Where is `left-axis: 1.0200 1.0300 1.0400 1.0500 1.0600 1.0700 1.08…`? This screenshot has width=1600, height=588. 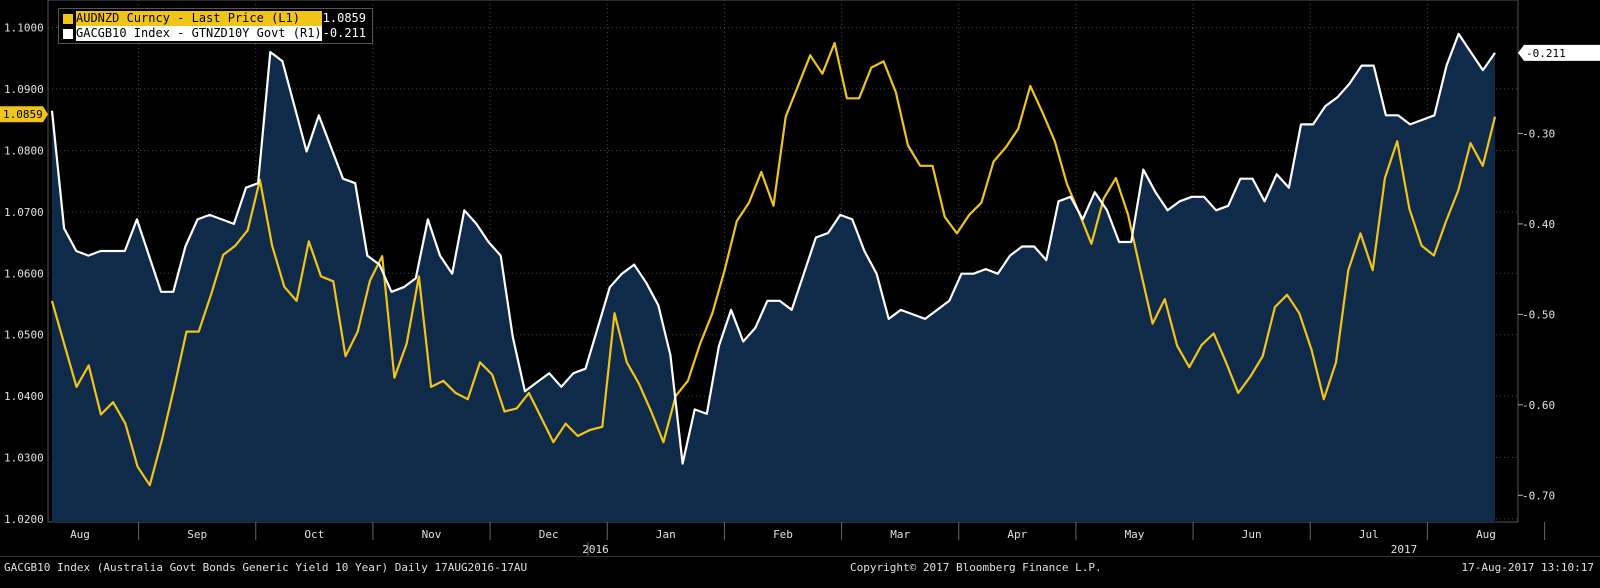 left-axis: 1.0200 1.0300 1.0400 1.0500 1.0600 1.0700 1.08… is located at coordinates (24, 274).